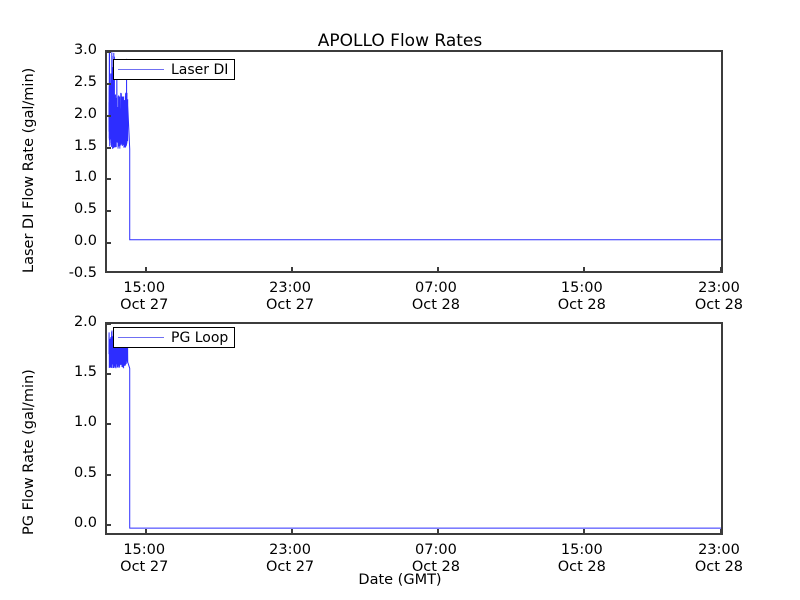  I want to click on y-tick-label: -0.5, so click(82, 273).